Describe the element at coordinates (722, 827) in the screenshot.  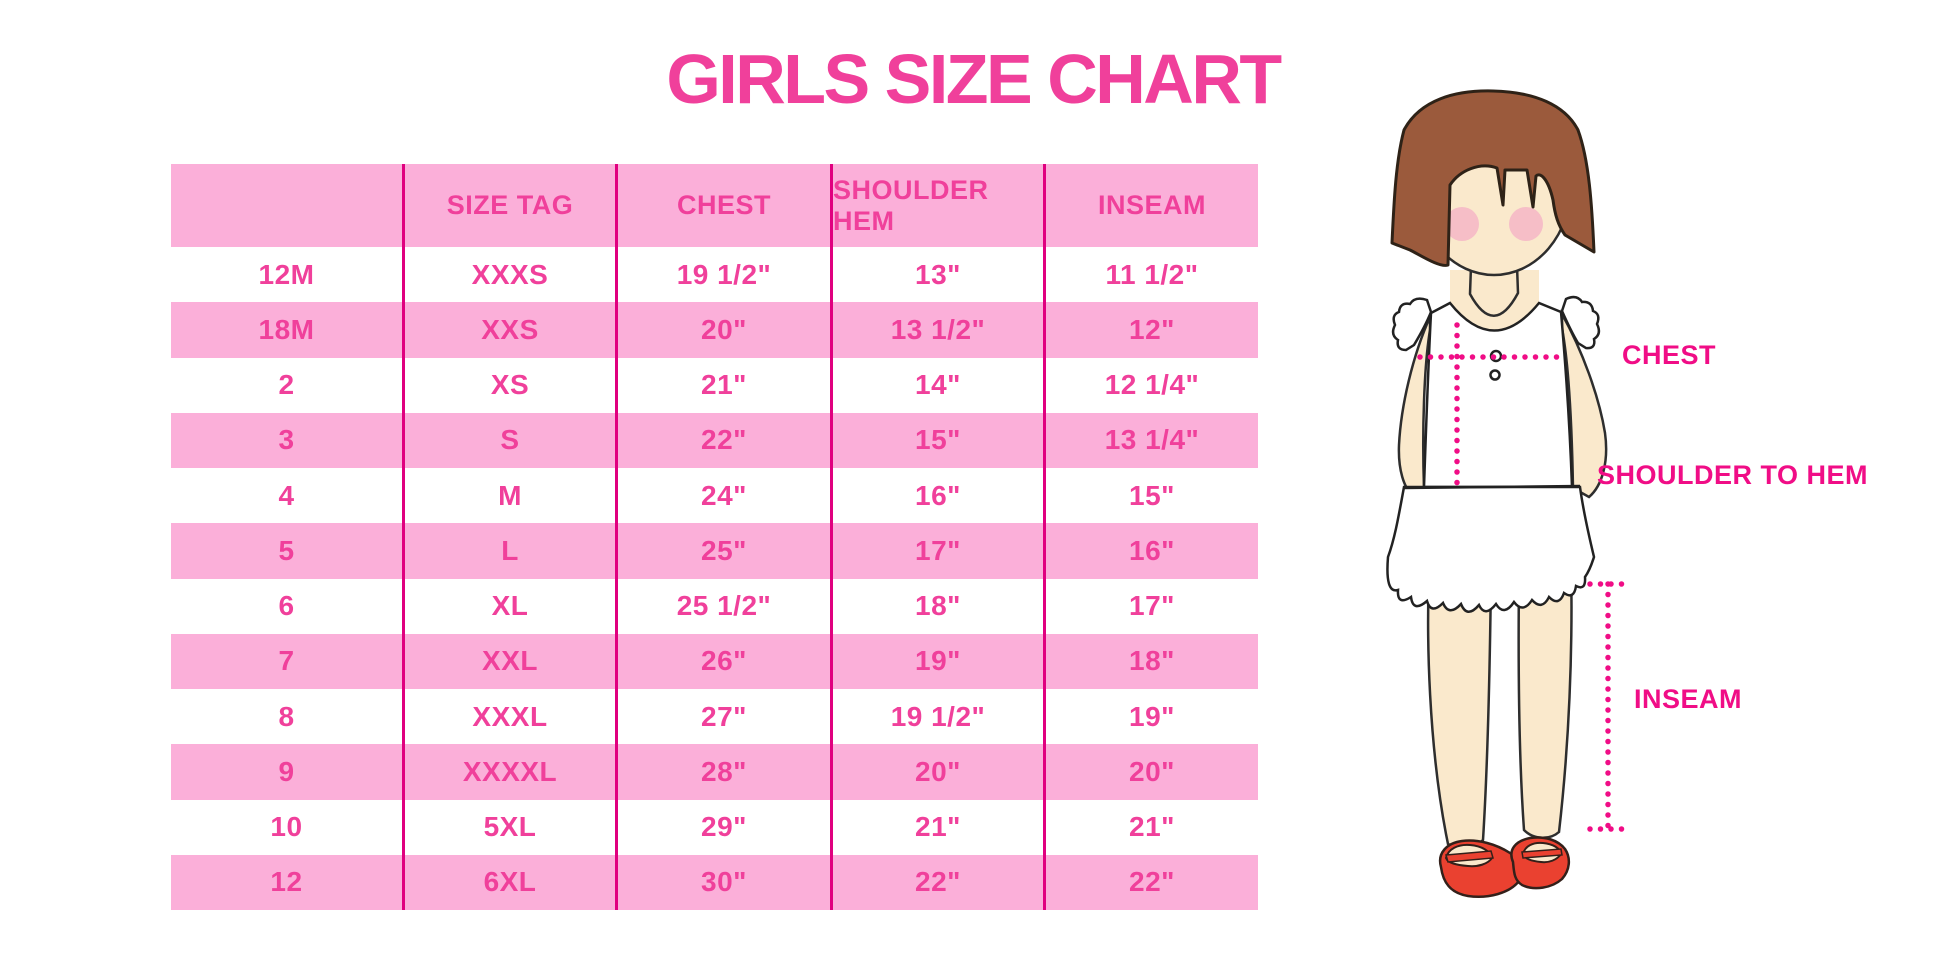
I see `table-cell: 29"` at that location.